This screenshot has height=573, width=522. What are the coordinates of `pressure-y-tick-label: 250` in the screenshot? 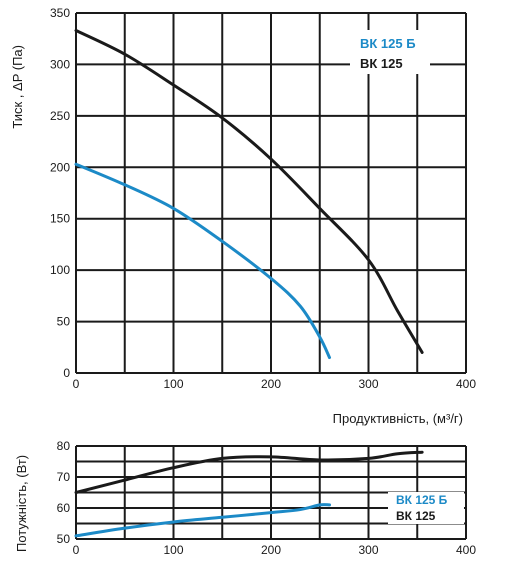 It's located at (60, 116).